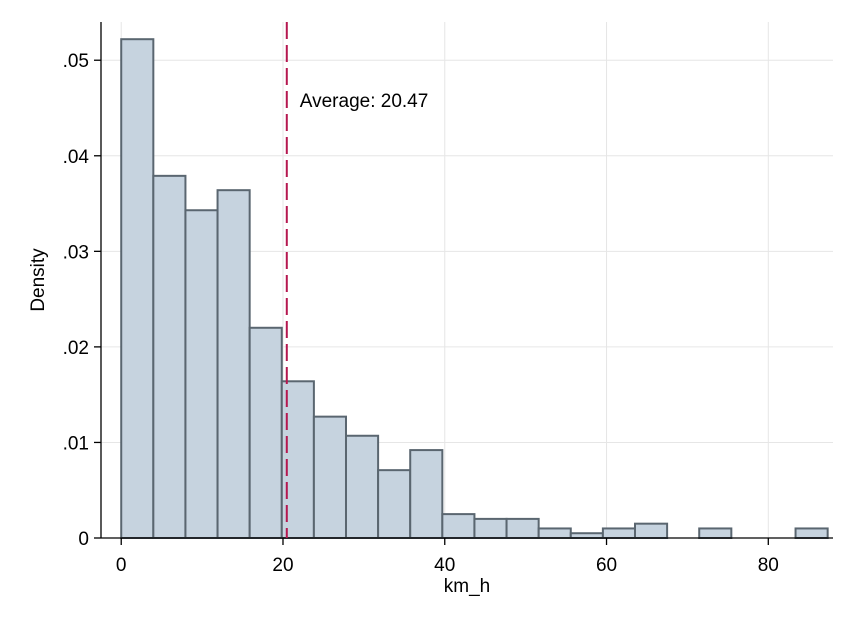 This screenshot has width=856, height=628. What do you see at coordinates (357, 280) in the screenshot?
I see `reference-layer: Average: 20.47` at bounding box center [357, 280].